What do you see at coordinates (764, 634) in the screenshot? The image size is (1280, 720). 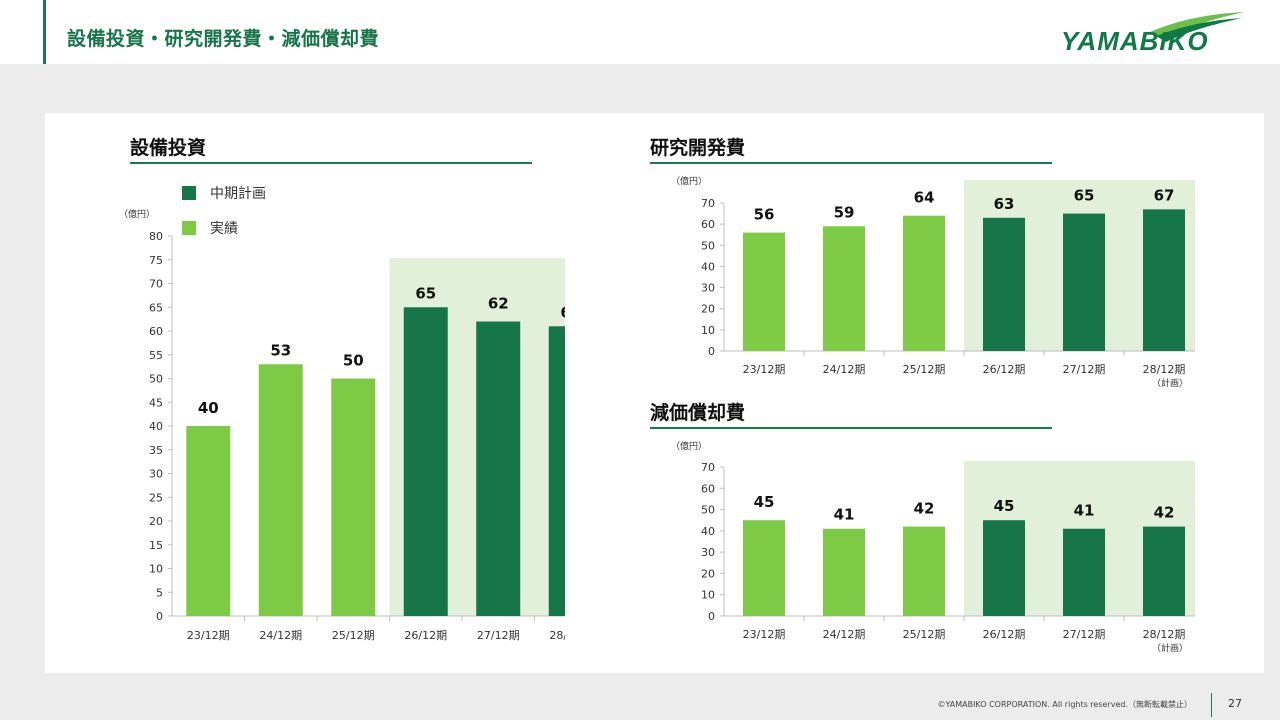 I see `depr-x-tick-label: 23/12期` at bounding box center [764, 634].